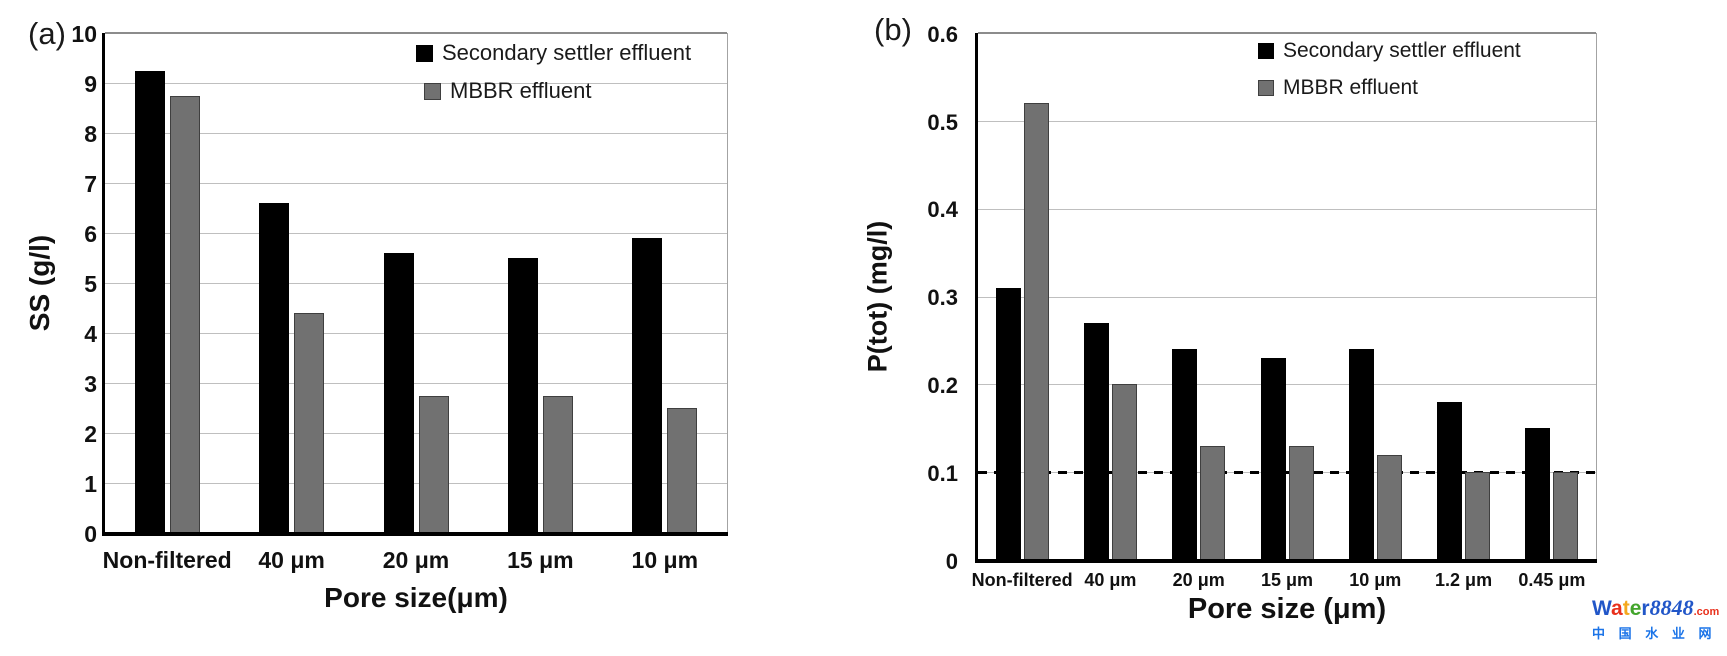  I want to click on y-tick-label: 8, so click(90, 134).